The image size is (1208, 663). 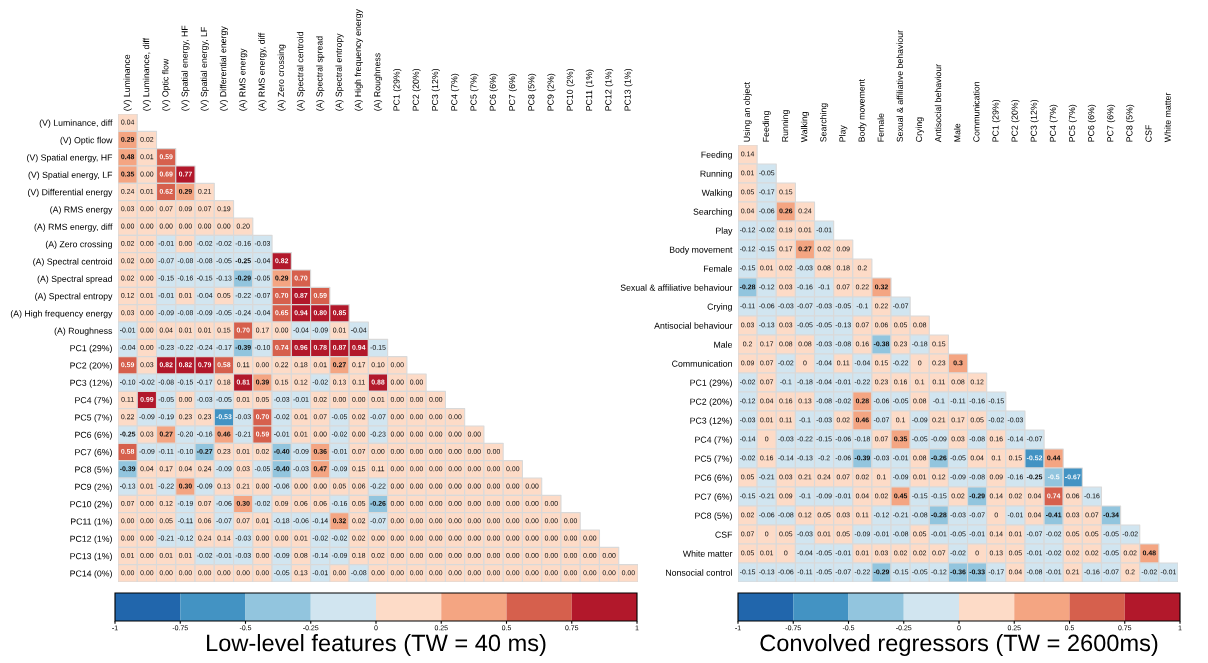 I want to click on y-tick-label: (V) Spatial energy, LF, so click(x=70, y=175).